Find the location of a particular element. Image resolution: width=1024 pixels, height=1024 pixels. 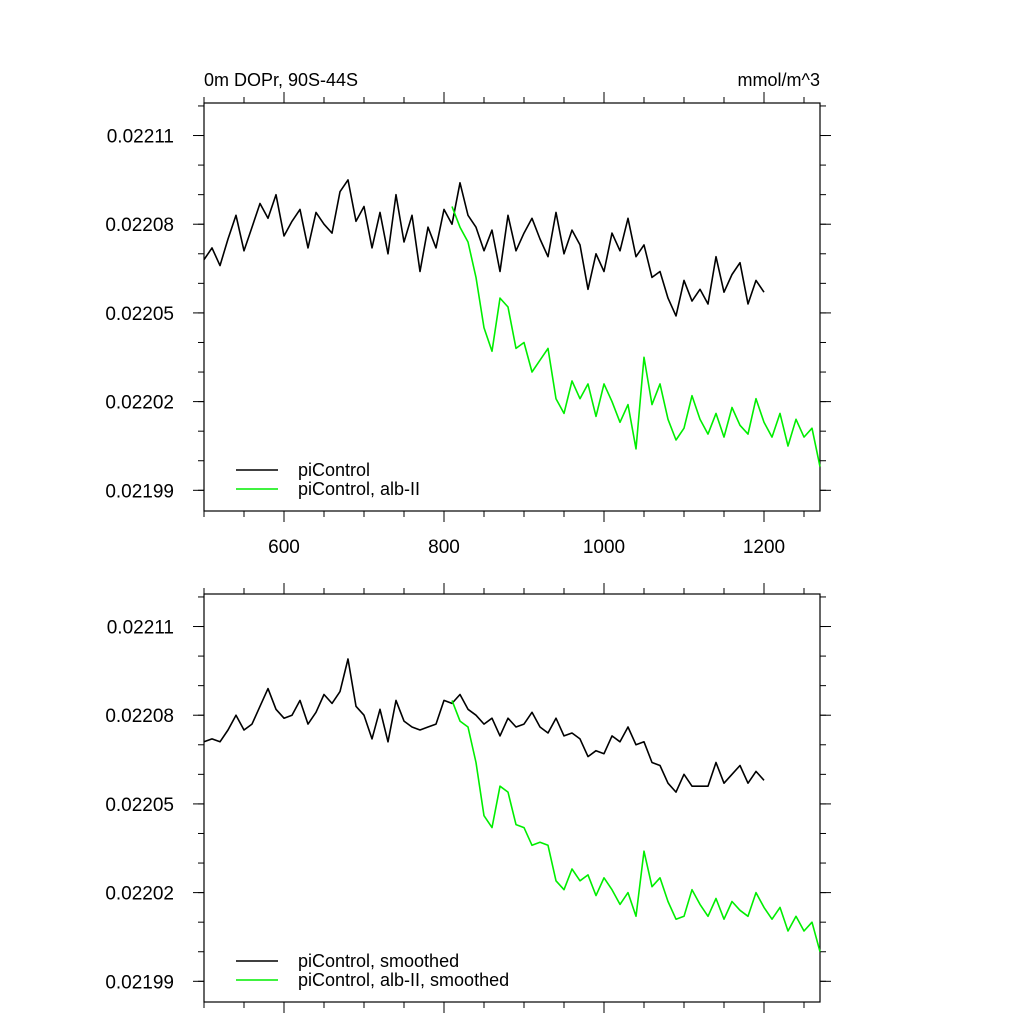

units-label: mmol/m^3 is located at coordinates (779, 80).